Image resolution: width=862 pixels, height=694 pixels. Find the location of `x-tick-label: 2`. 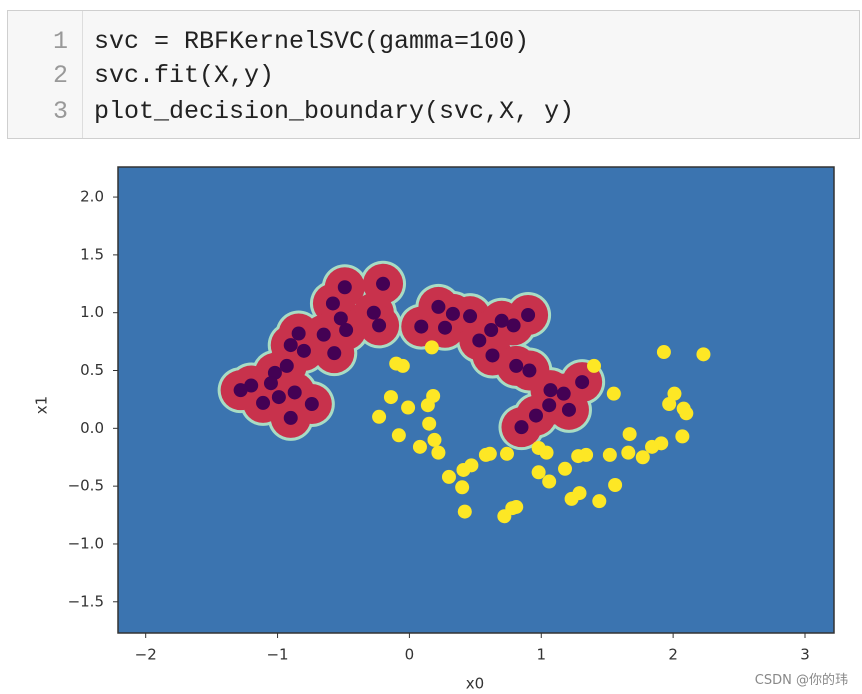

x-tick-label: 2 is located at coordinates (673, 655).